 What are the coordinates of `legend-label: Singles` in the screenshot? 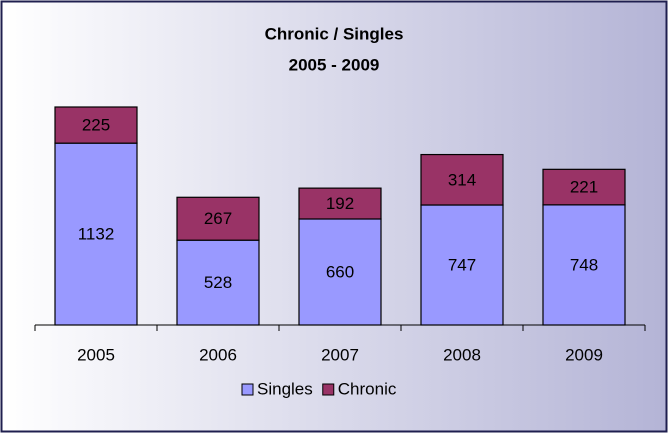 It's located at (285, 388).